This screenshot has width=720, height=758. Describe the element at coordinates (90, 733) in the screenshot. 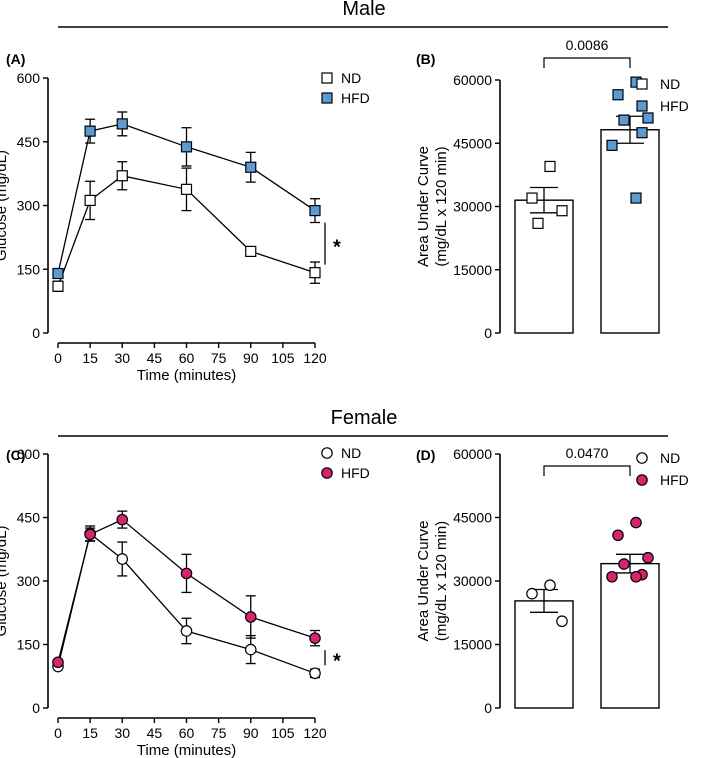

I see `panel-c-x-tick-label: 15` at that location.